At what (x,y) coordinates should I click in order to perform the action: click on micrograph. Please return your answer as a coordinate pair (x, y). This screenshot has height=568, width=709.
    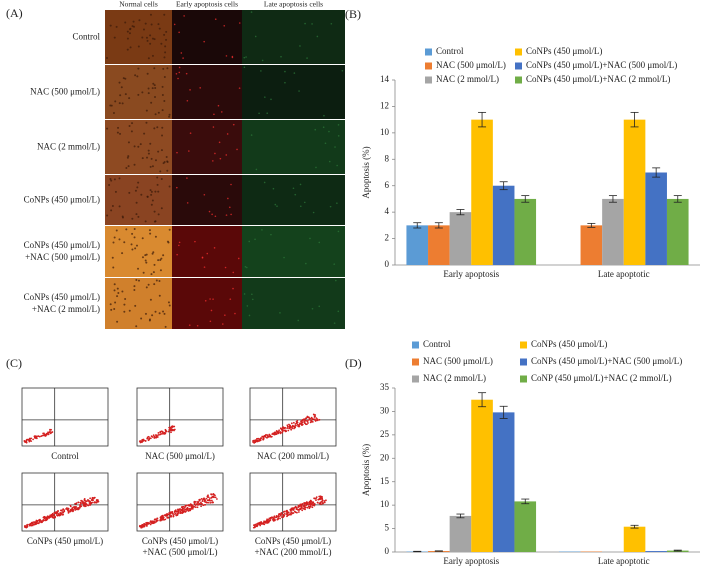
    Looking at the image, I should click on (293, 147).